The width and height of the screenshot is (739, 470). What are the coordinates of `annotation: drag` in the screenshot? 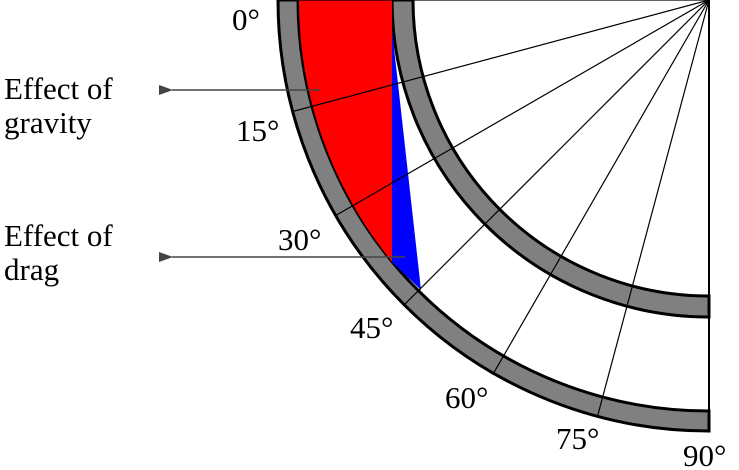 It's located at (31, 269).